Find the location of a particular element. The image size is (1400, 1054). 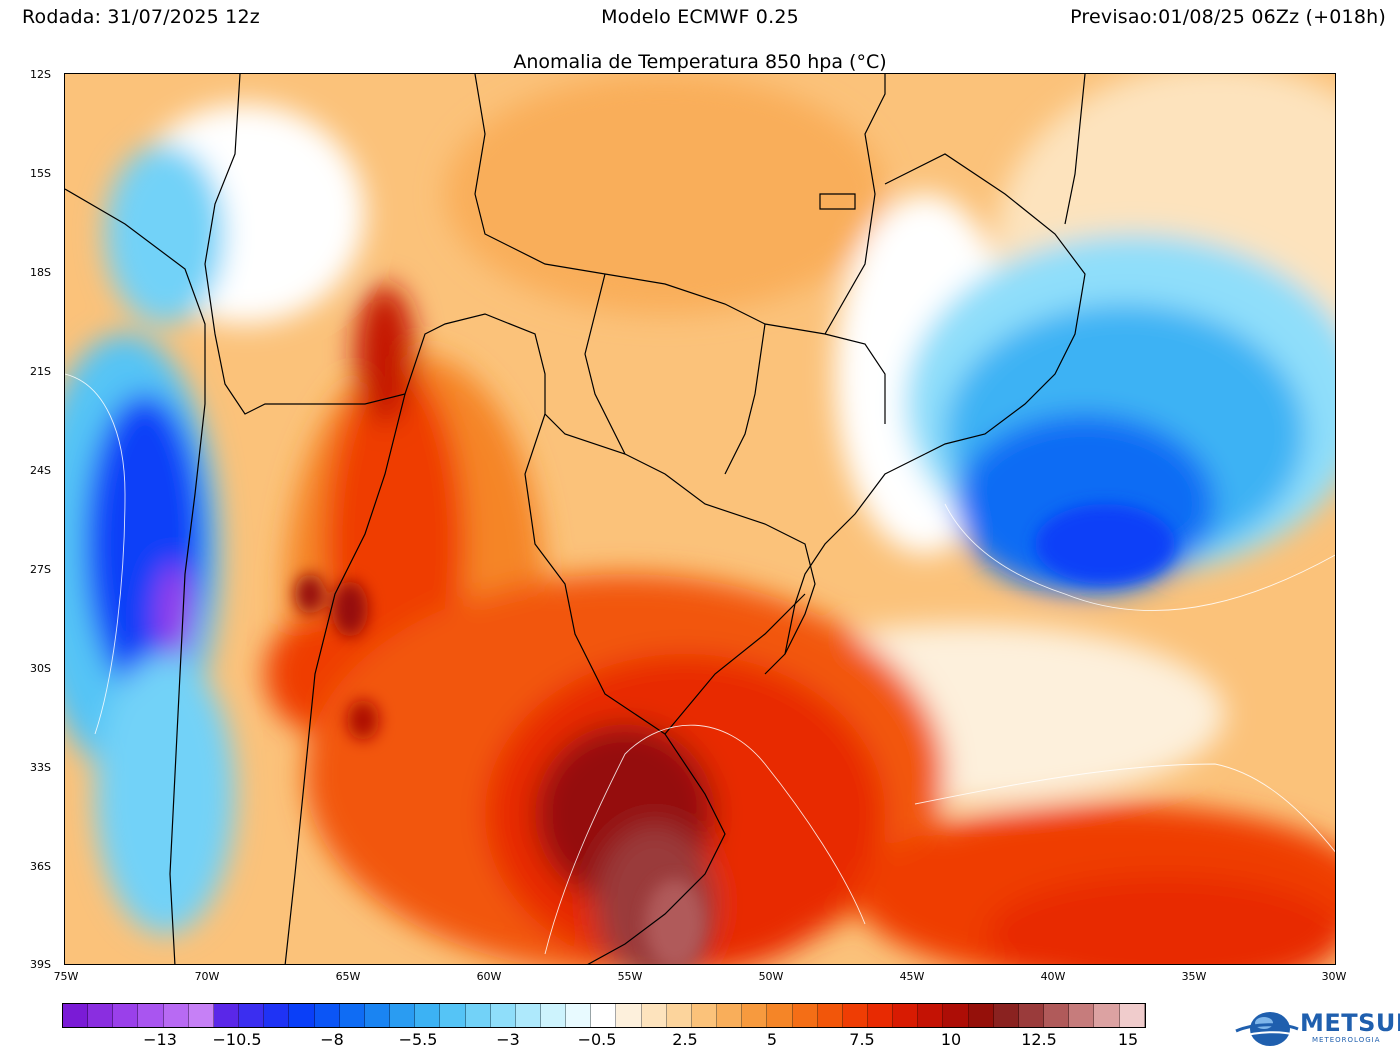

colorbar-label: 5 is located at coordinates (772, 1039).